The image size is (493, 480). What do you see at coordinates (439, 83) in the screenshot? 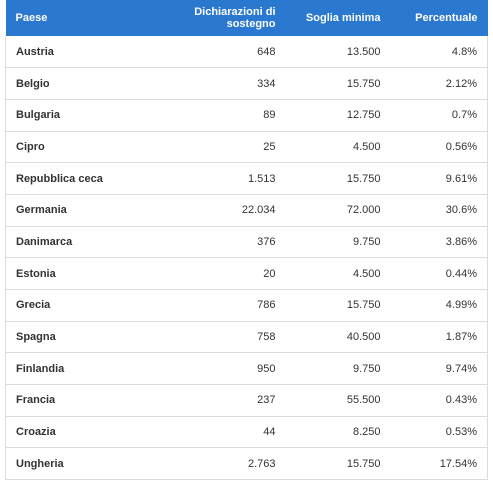
I see `value-cell: 2.12%` at bounding box center [439, 83].